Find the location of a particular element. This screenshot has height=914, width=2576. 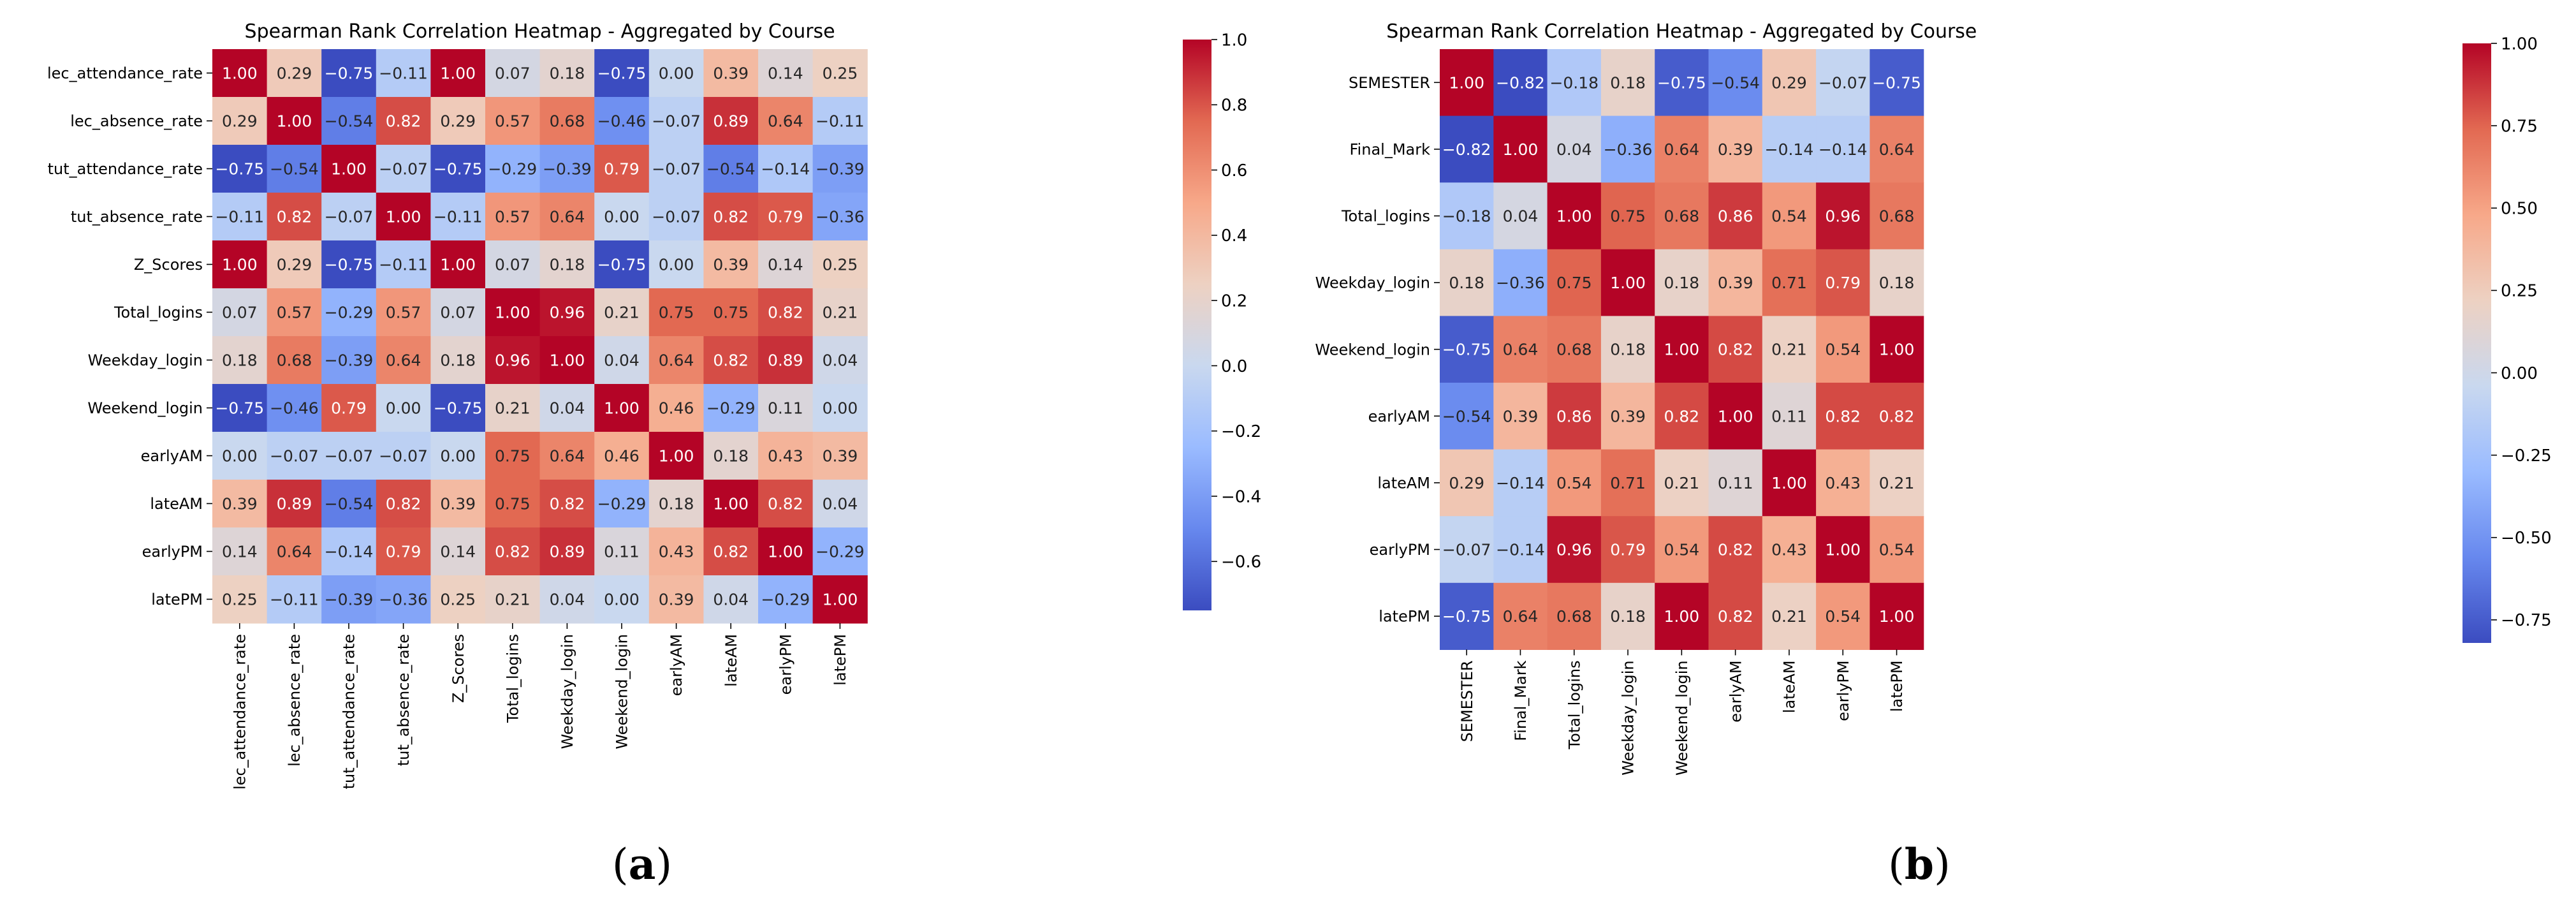

cell-value-label: 0.21 is located at coordinates (1897, 483).